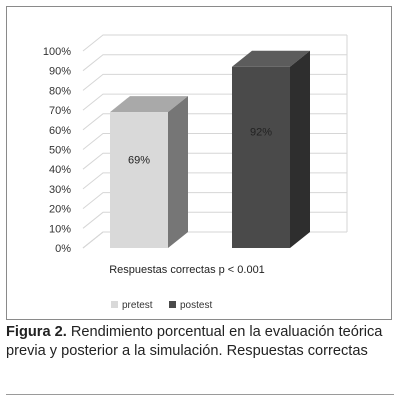 The image size is (400, 403). Describe the element at coordinates (60, 131) in the screenshot. I see `y-tick-label: 60%` at that location.